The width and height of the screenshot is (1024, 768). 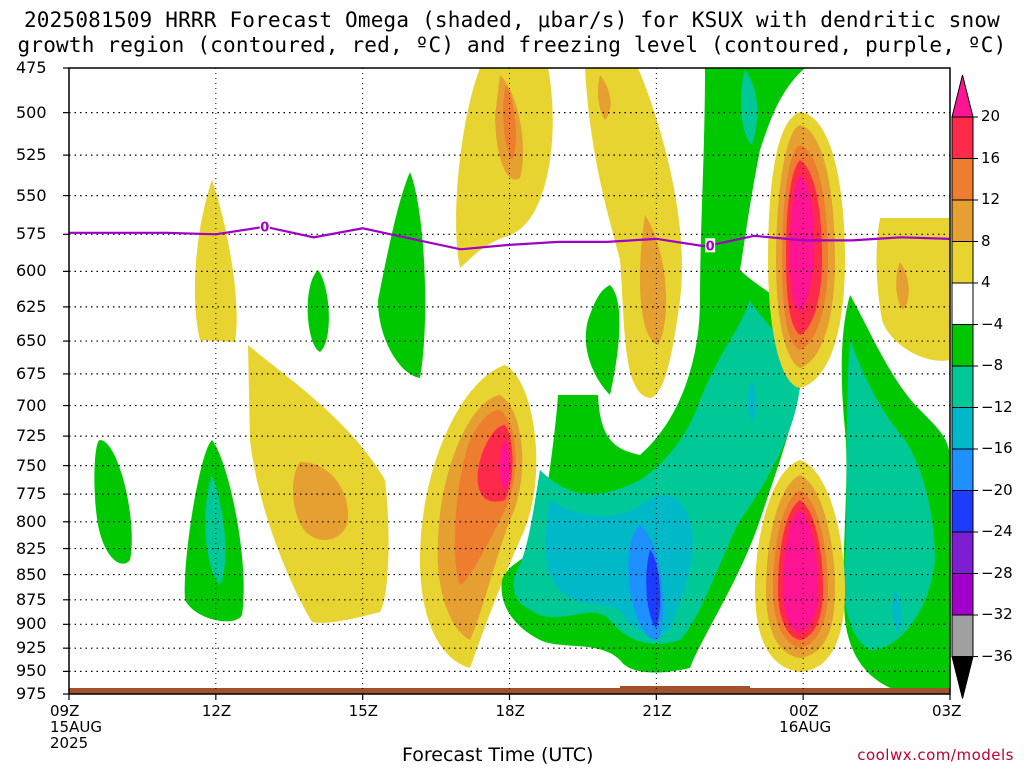 I want to click on colorbar, so click(x=964, y=386).